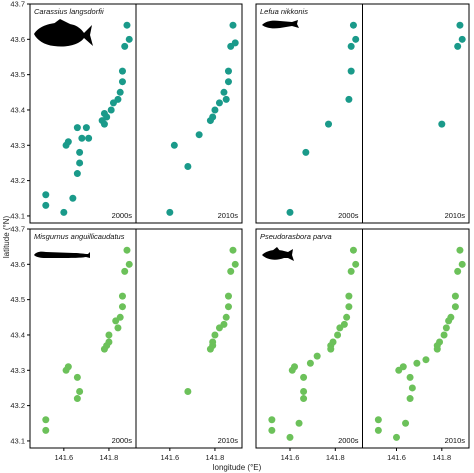 This screenshot has height=473, width=474. I want to click on carp-body, so click(63, 34).